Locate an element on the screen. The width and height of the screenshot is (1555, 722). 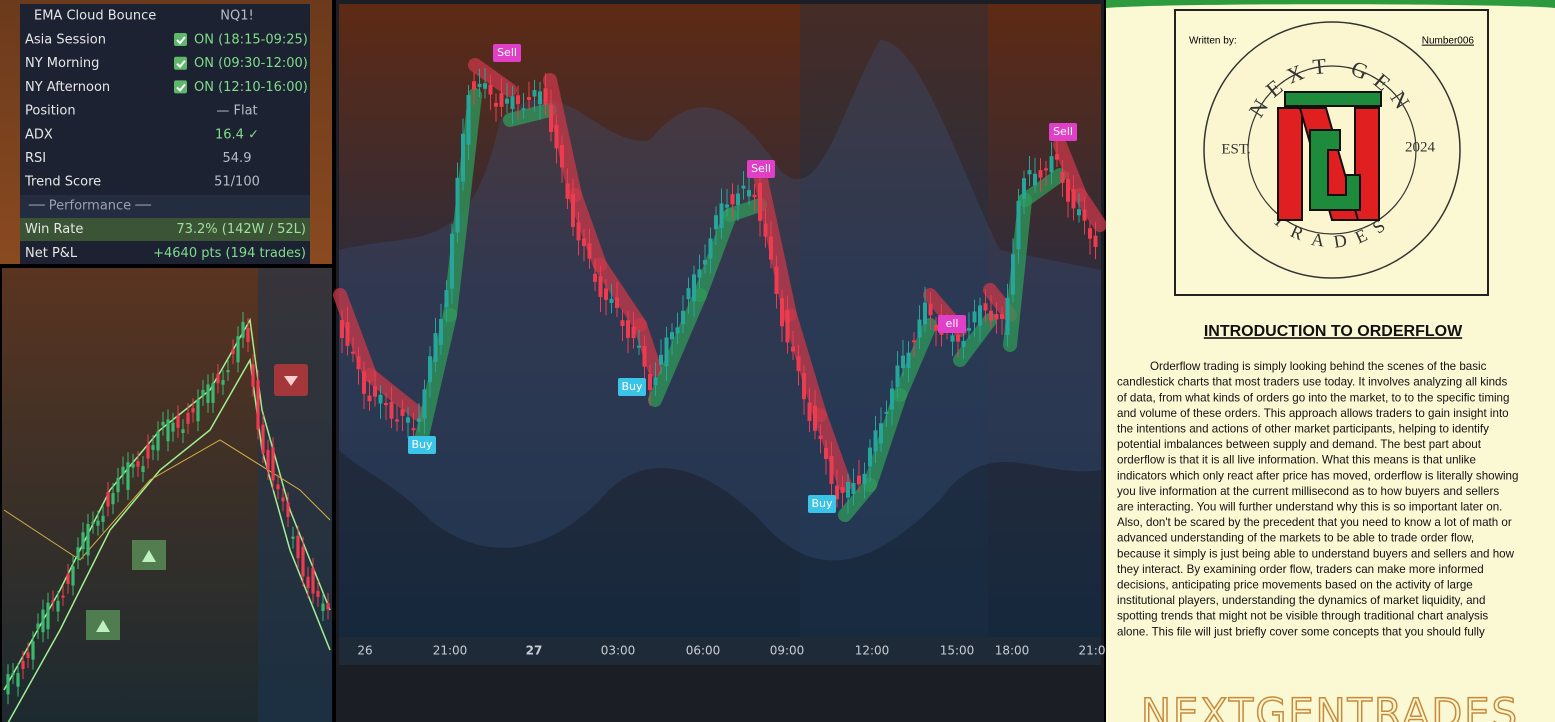
signal-label: Buy is located at coordinates (422, 444).